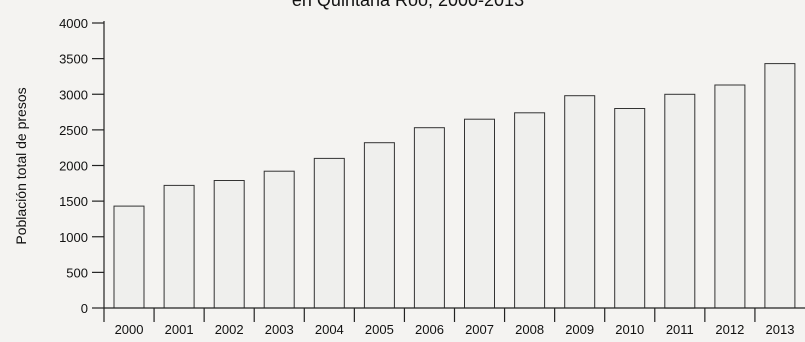 Image resolution: width=805 pixels, height=342 pixels. What do you see at coordinates (529, 329) in the screenshot?
I see `x-tick-label: 2008` at bounding box center [529, 329].